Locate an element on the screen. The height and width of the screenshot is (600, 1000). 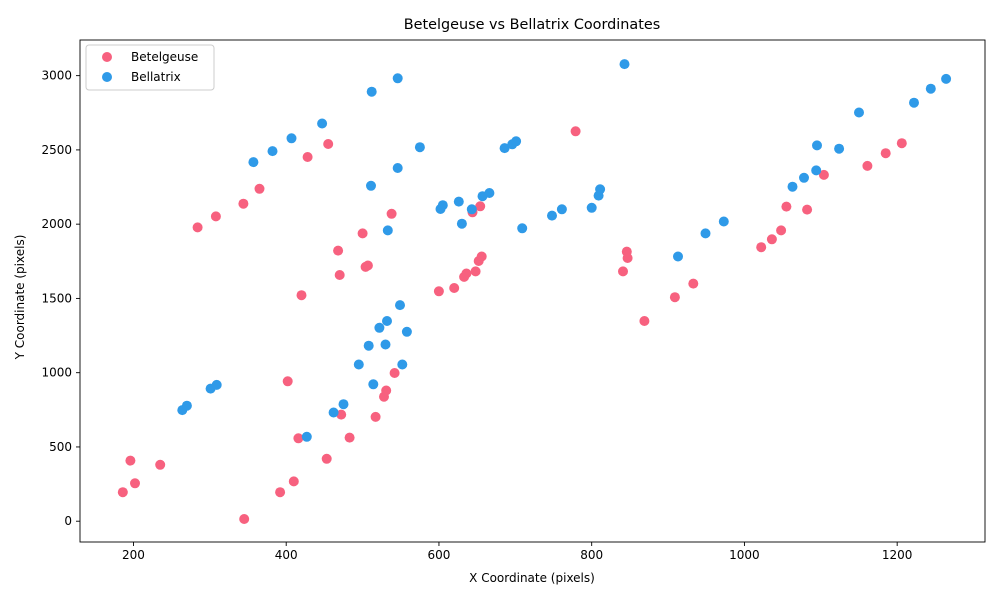
x-tick-label: 1200 is located at coordinates (897, 555).